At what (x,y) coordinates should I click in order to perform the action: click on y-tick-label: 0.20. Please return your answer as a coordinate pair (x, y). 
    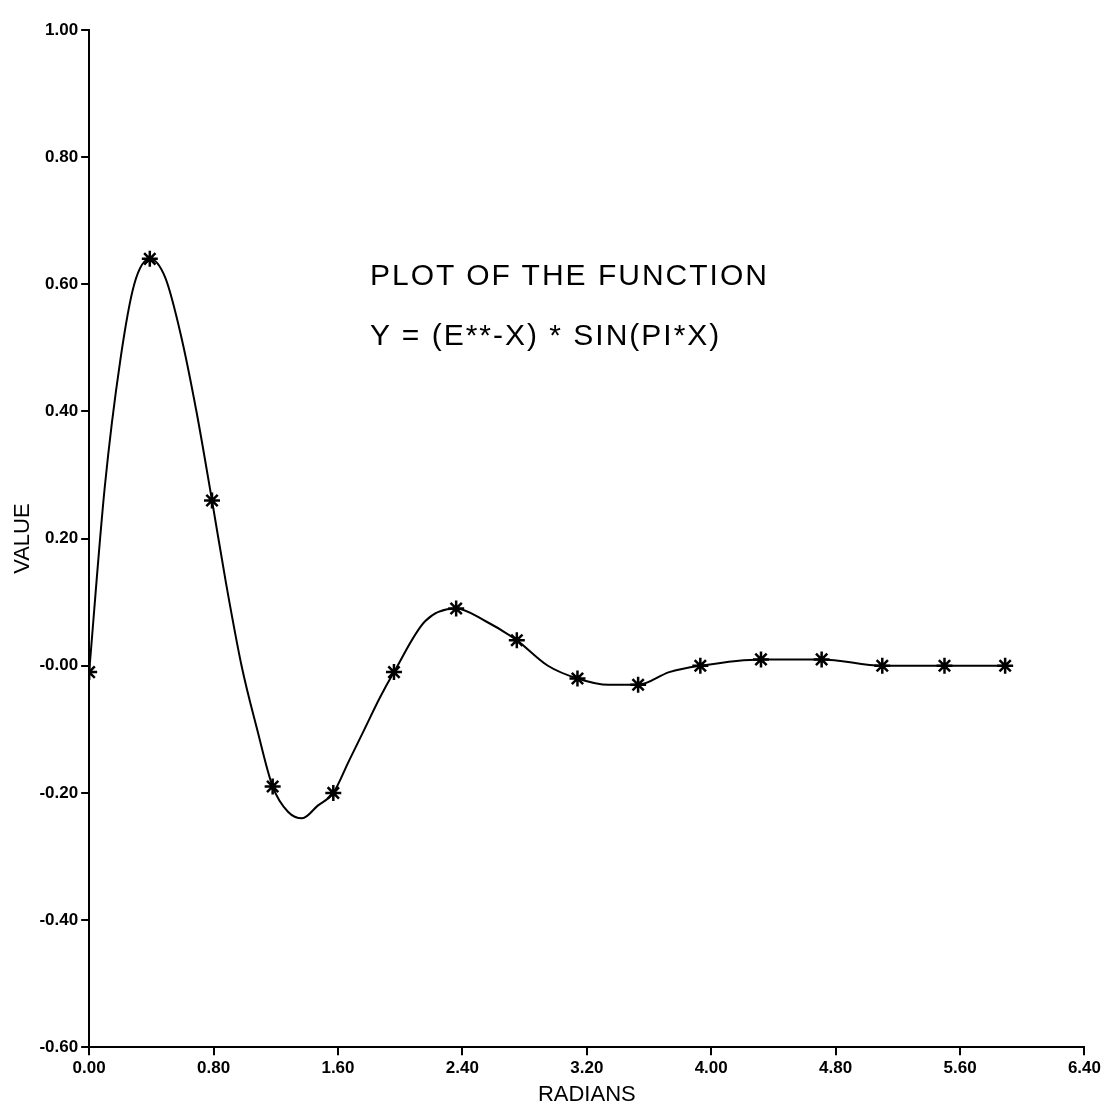
    Looking at the image, I should click on (62, 538).